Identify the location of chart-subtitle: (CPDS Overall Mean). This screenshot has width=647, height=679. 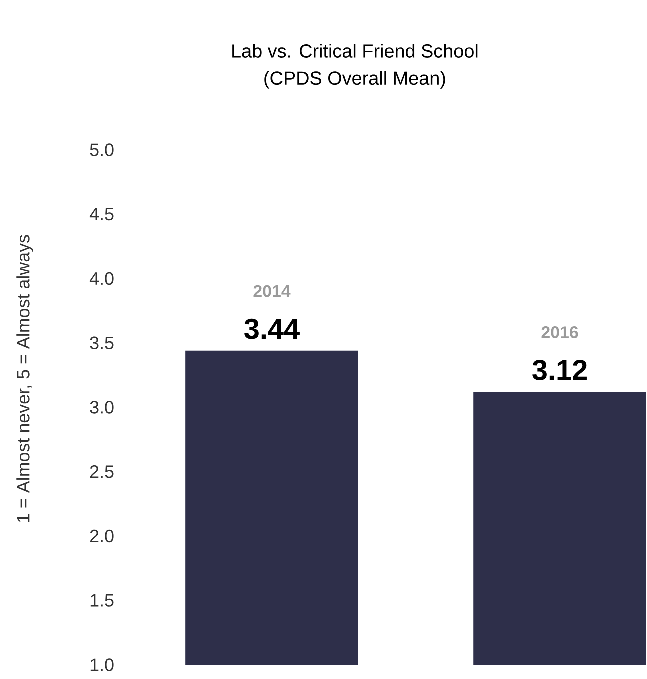
(355, 80).